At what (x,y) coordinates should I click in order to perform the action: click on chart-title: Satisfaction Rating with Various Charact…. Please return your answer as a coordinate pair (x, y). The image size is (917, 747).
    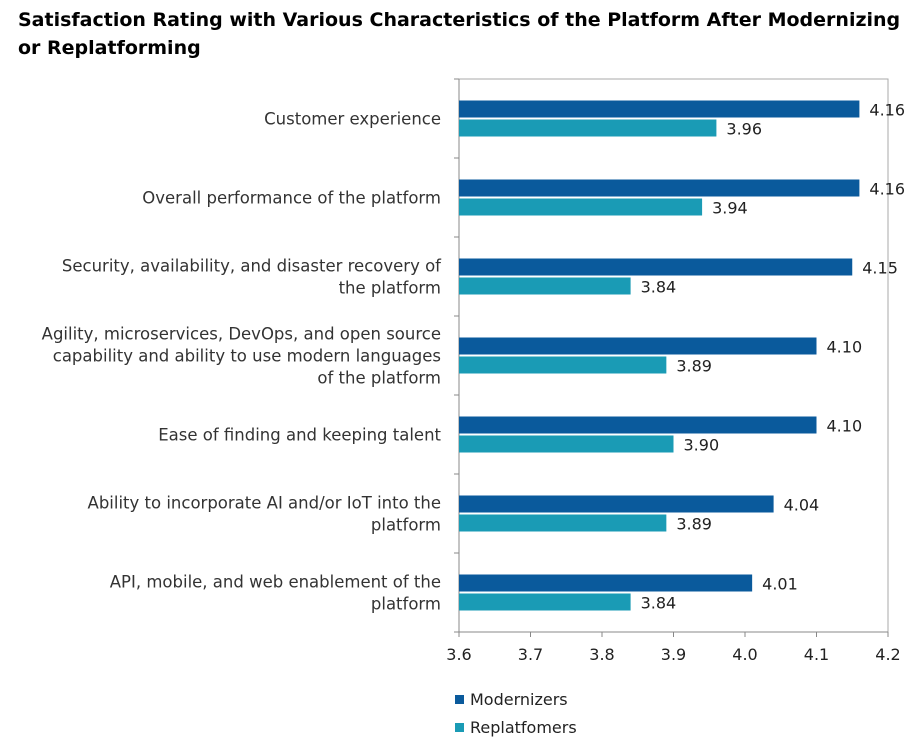
    Looking at the image, I should click on (459, 34).